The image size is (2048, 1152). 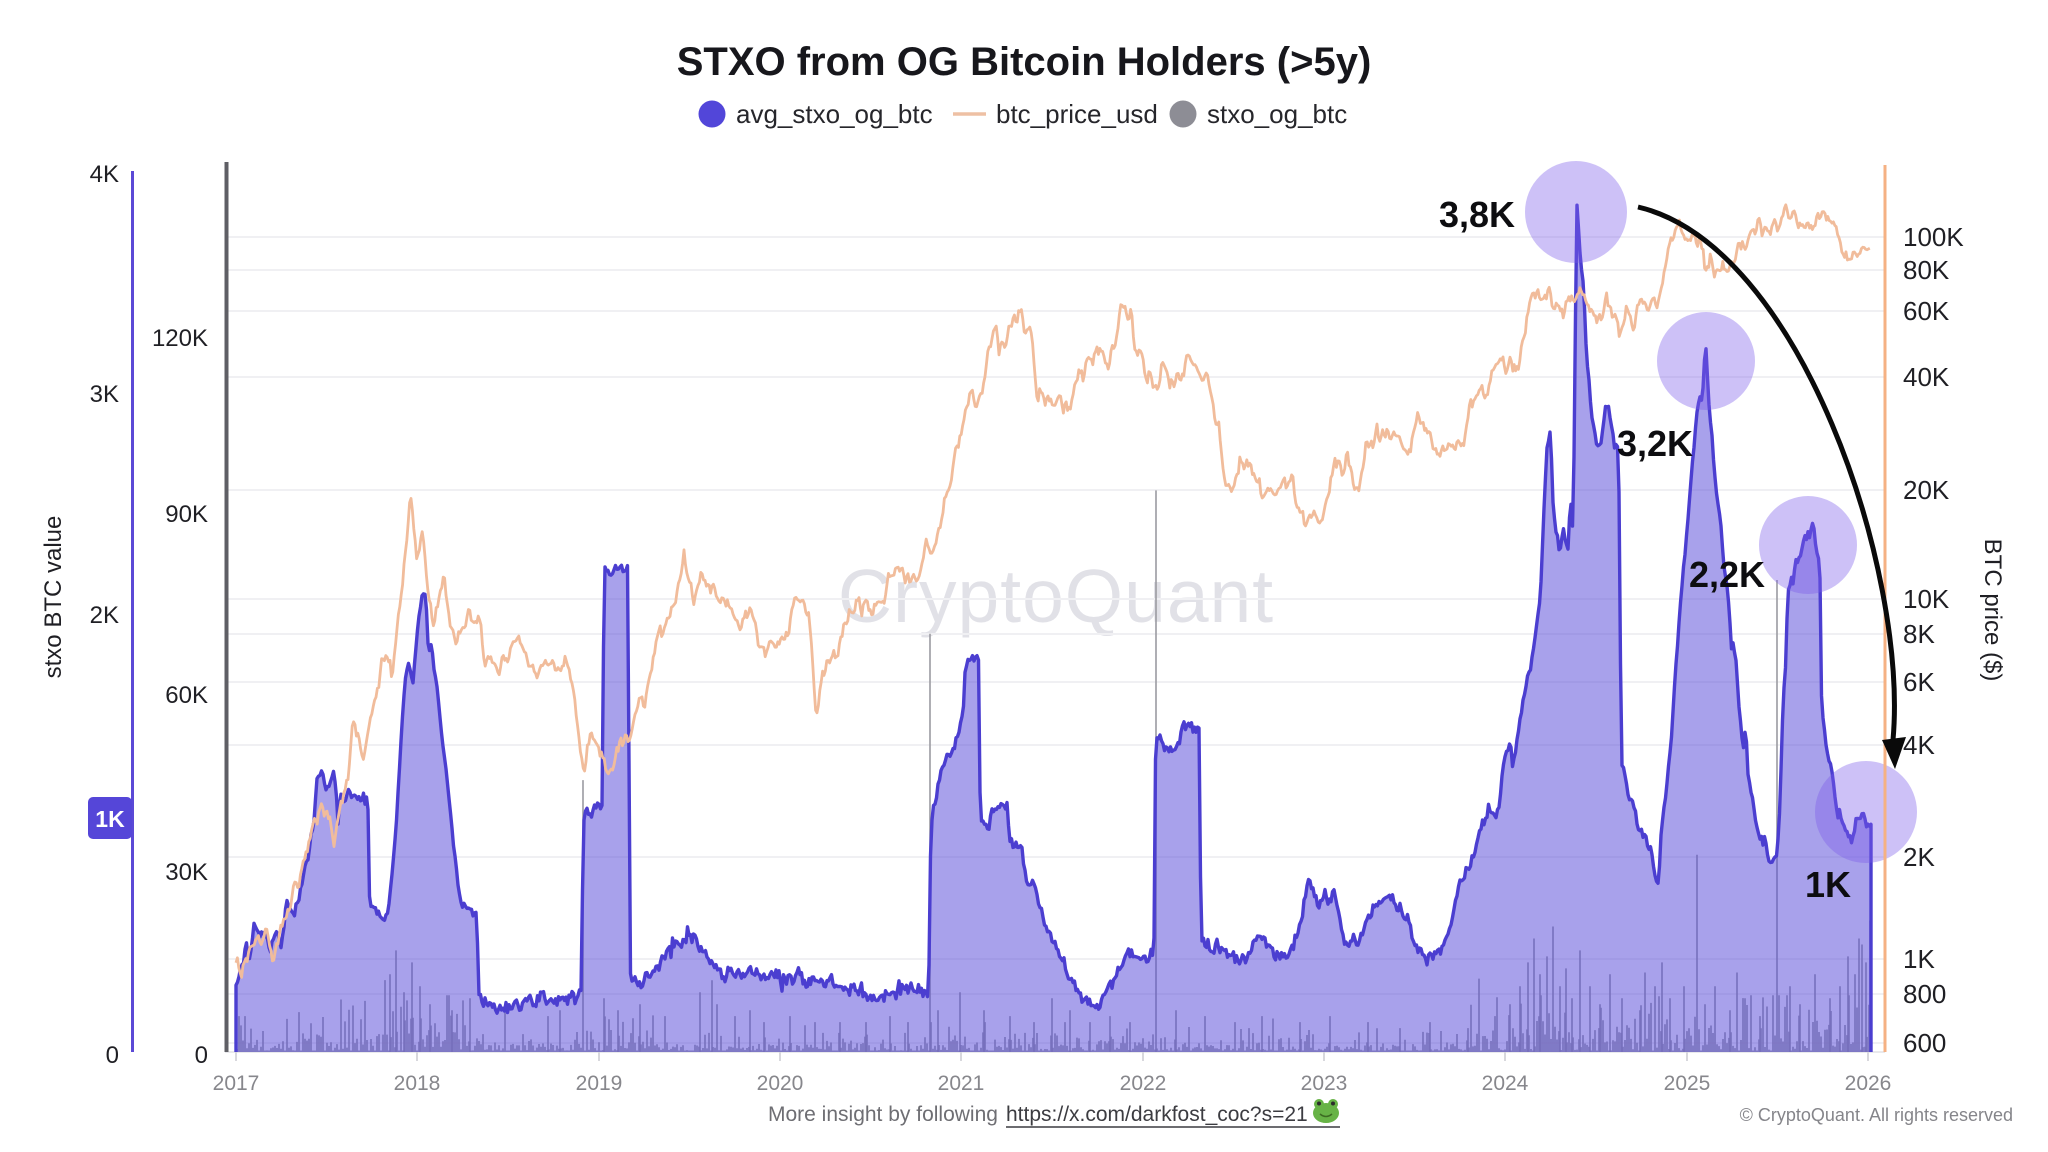 I want to click on svg-text:© CryptoQuant. All rights rese: © CryptoQuant. All rights reserved, so click(x=1876, y=1115).